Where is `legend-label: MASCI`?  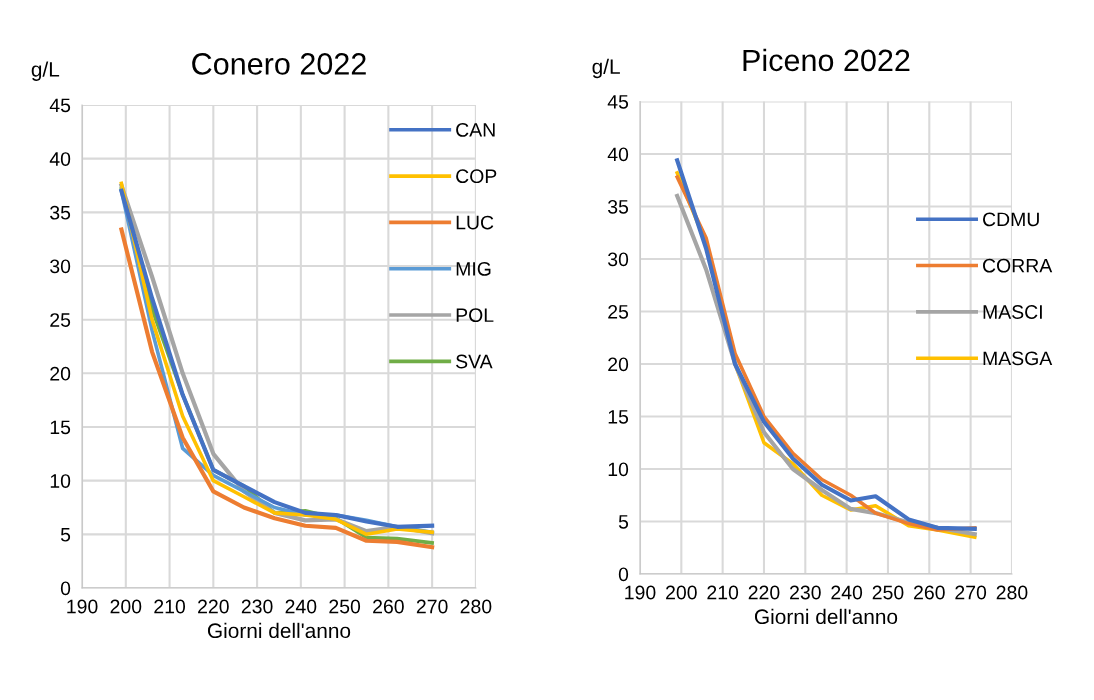
legend-label: MASCI is located at coordinates (1012, 312).